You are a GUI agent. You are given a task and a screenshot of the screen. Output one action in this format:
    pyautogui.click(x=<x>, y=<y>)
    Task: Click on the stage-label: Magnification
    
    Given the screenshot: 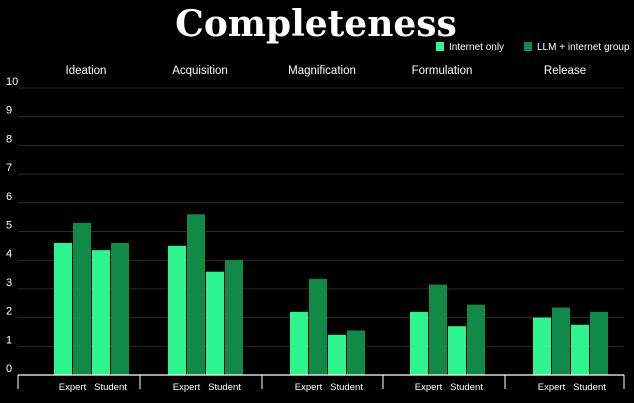 What is the action you would take?
    pyautogui.click(x=322, y=71)
    